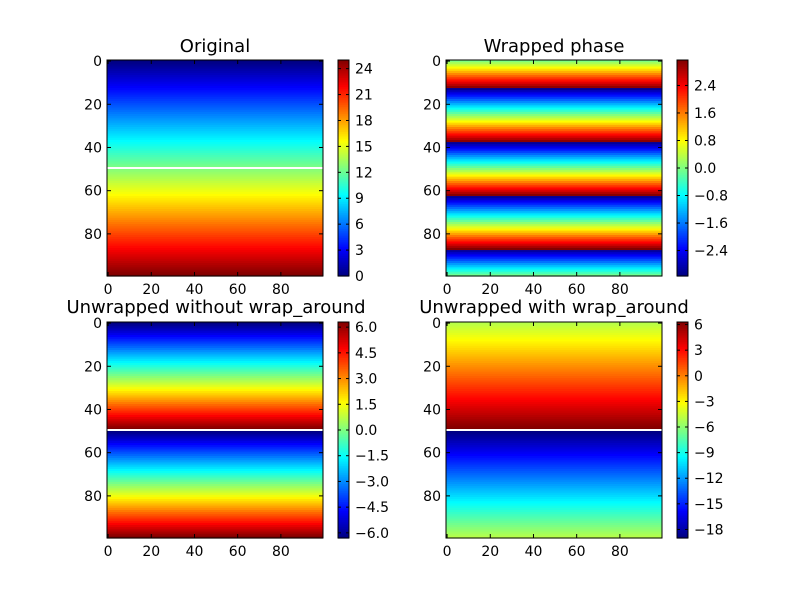  I want to click on colorbar-tick-label: −18, so click(709, 530).